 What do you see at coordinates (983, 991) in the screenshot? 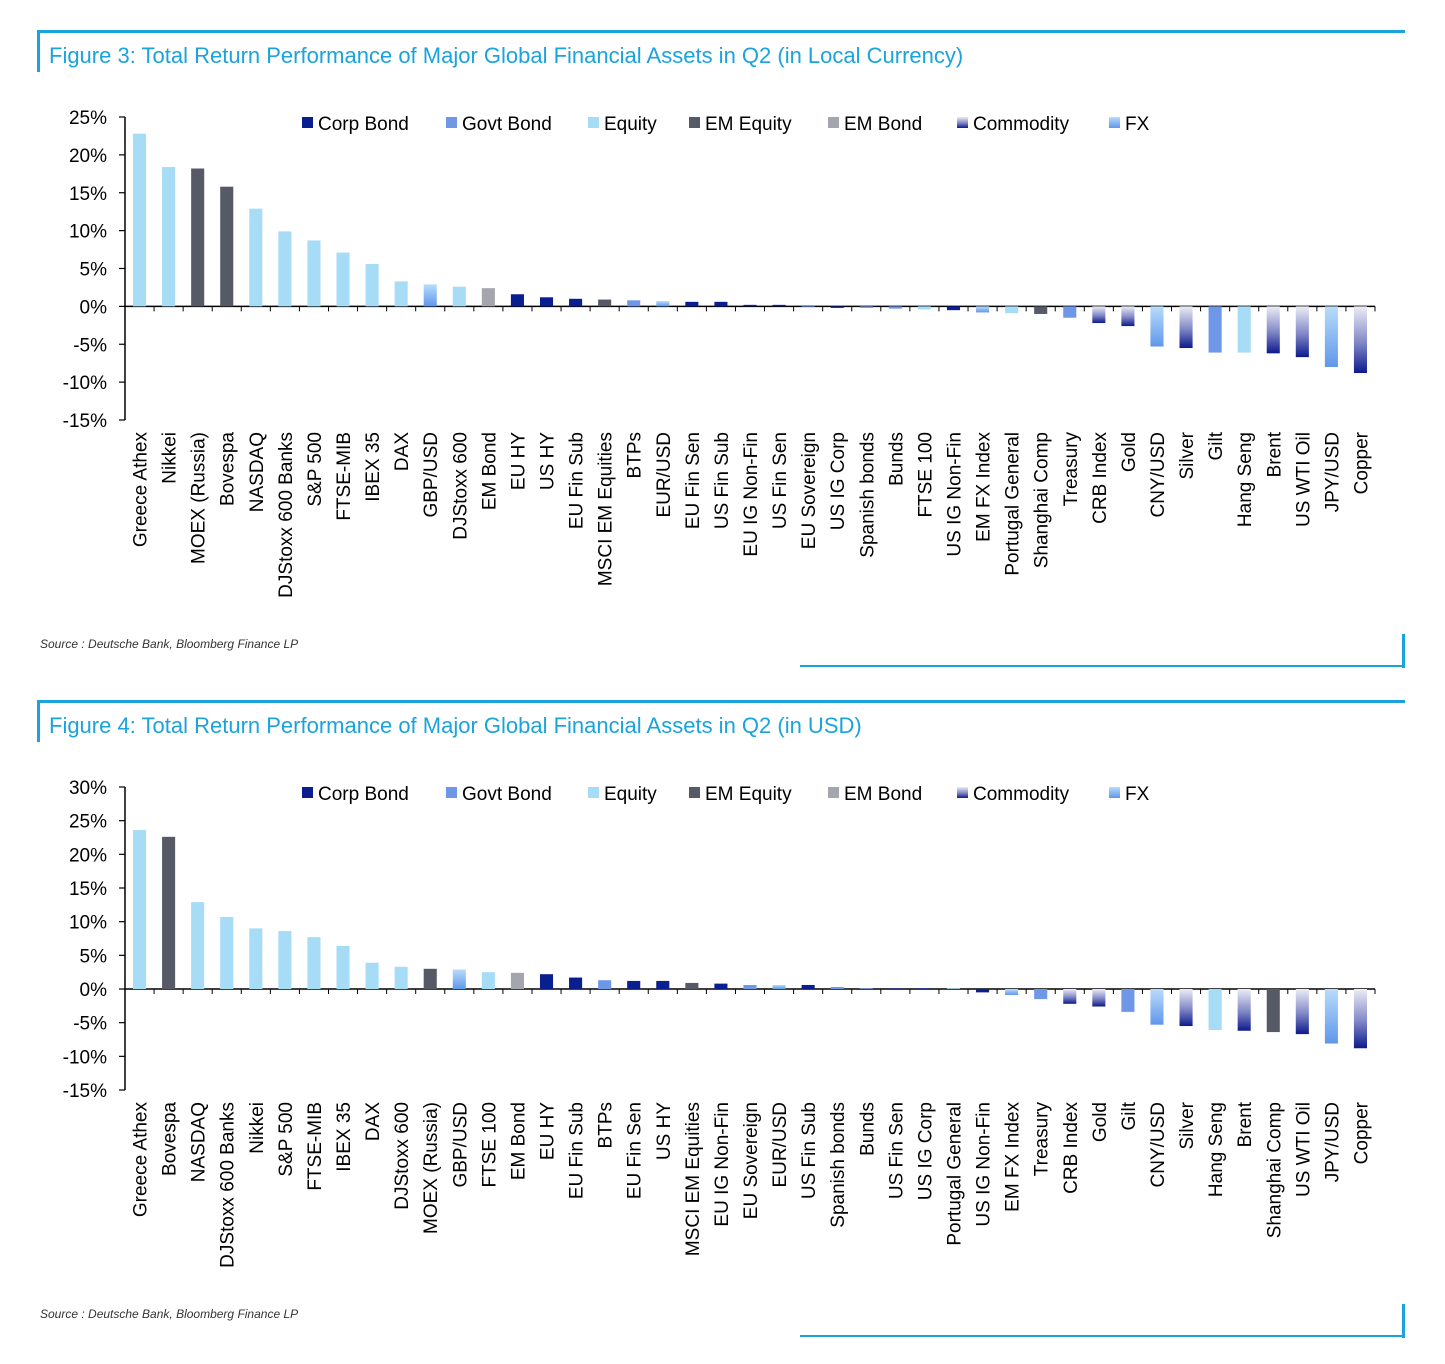
I see `bar-us-ig-non-fin` at bounding box center [983, 991].